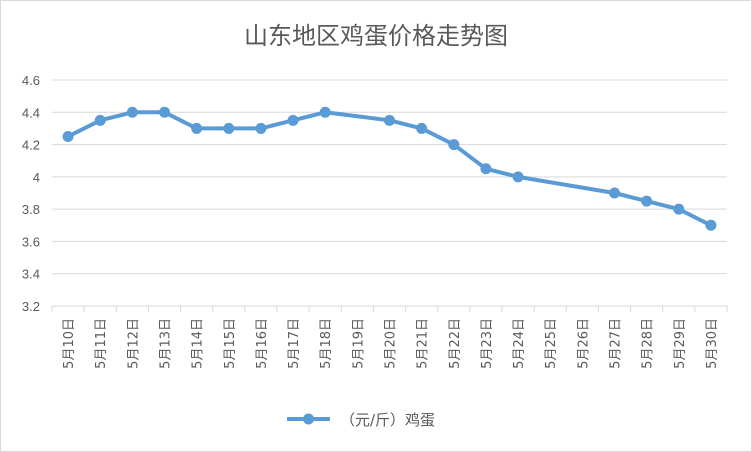 The image size is (752, 452). I want to click on x-tick-label: 5月12日, so click(133, 343).